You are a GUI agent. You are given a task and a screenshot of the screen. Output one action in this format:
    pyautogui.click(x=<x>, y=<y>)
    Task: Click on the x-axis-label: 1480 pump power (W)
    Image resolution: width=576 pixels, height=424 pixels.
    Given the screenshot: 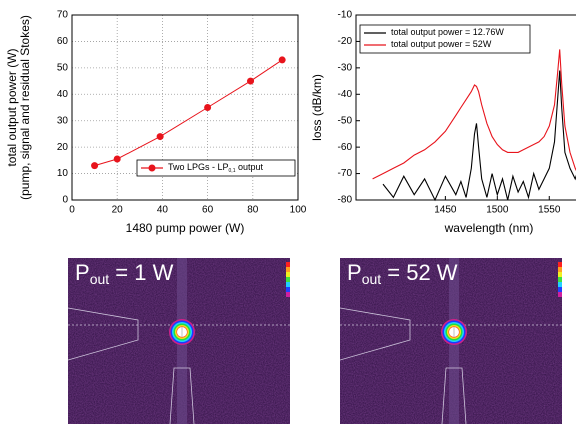 What is the action you would take?
    pyautogui.click(x=185, y=228)
    